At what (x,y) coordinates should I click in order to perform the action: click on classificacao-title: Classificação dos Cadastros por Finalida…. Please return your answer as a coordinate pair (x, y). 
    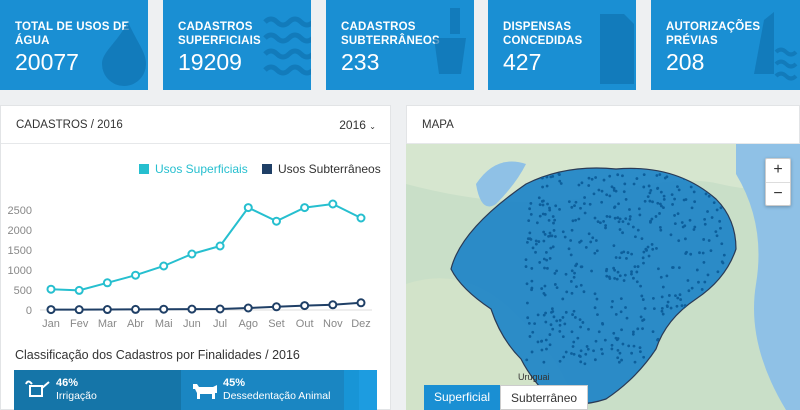
    Looking at the image, I should click on (157, 355).